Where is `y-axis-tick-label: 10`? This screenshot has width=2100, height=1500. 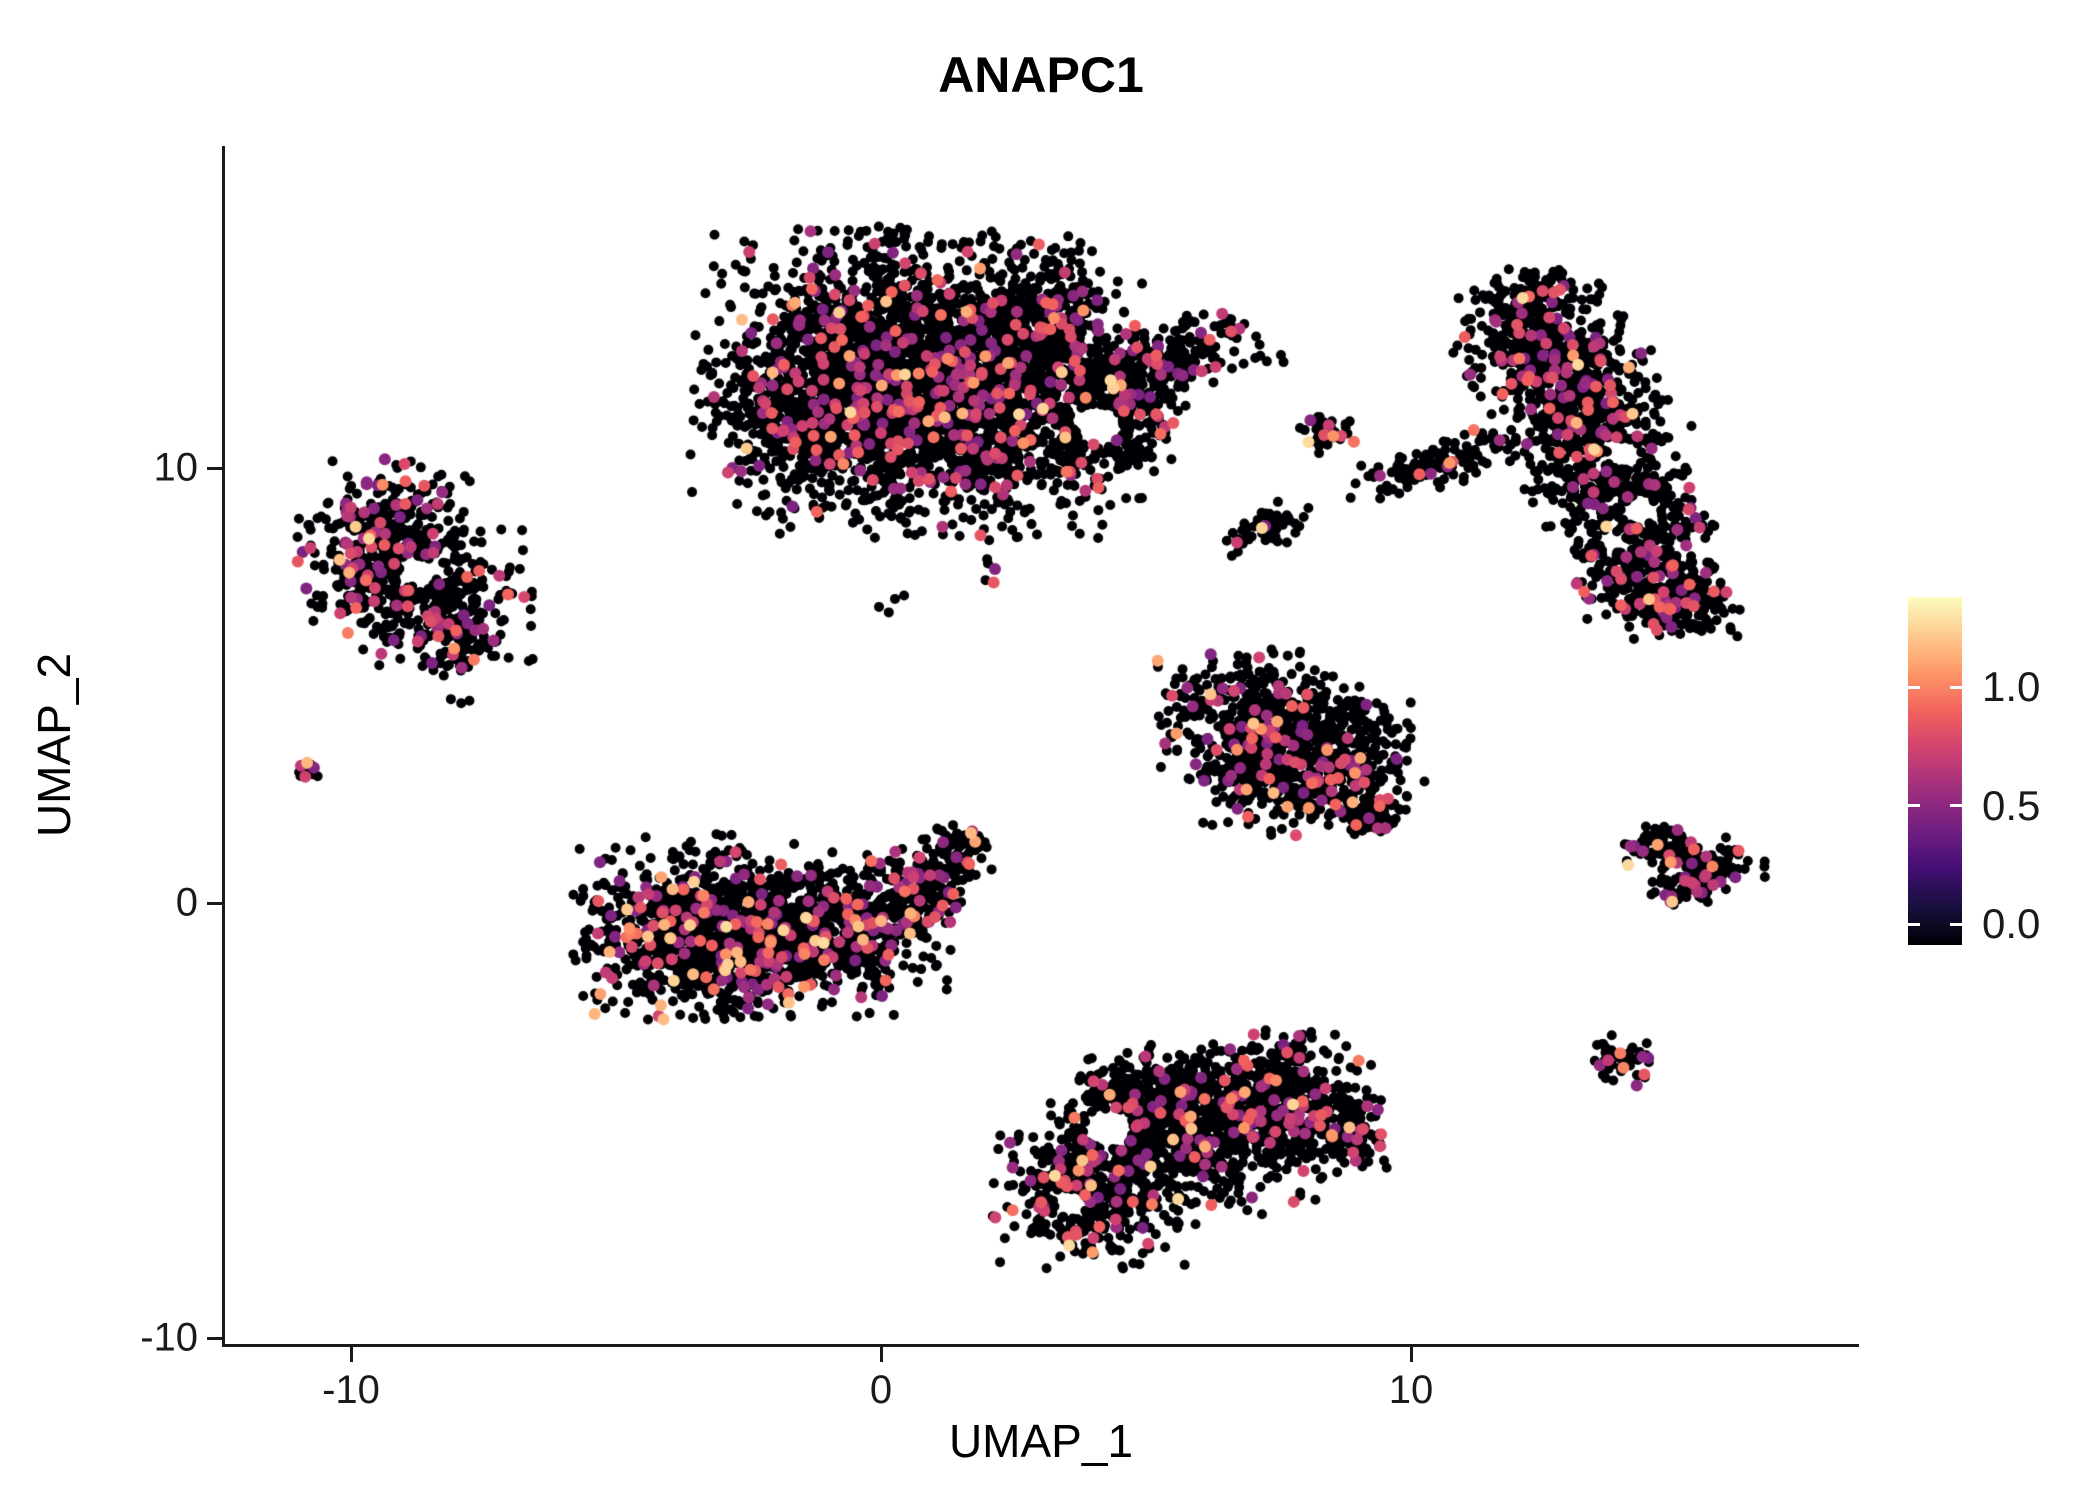 y-axis-tick-label: 10 is located at coordinates (176, 467).